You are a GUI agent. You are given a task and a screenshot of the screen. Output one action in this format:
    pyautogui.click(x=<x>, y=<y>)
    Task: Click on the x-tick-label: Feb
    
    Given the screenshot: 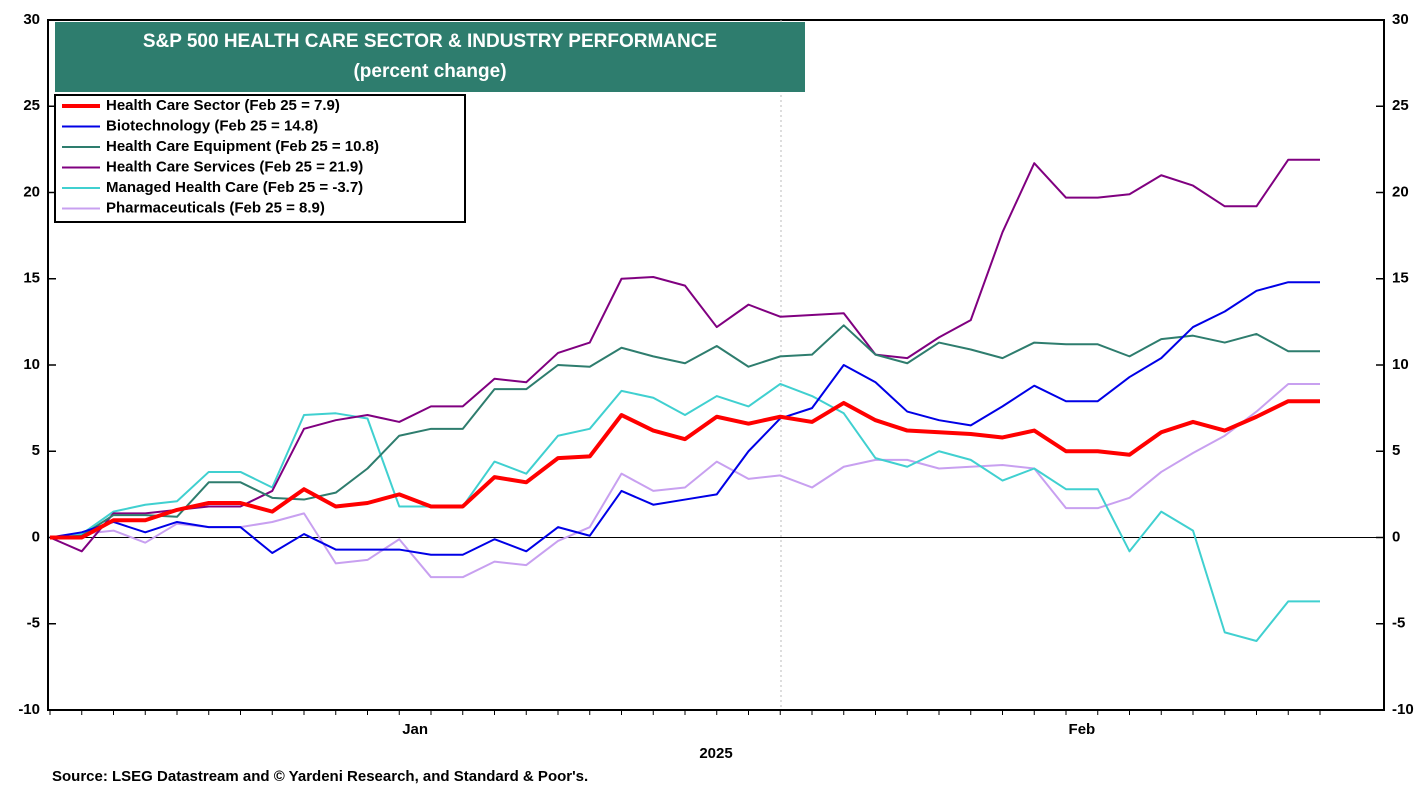 What is the action you would take?
    pyautogui.click(x=1082, y=729)
    